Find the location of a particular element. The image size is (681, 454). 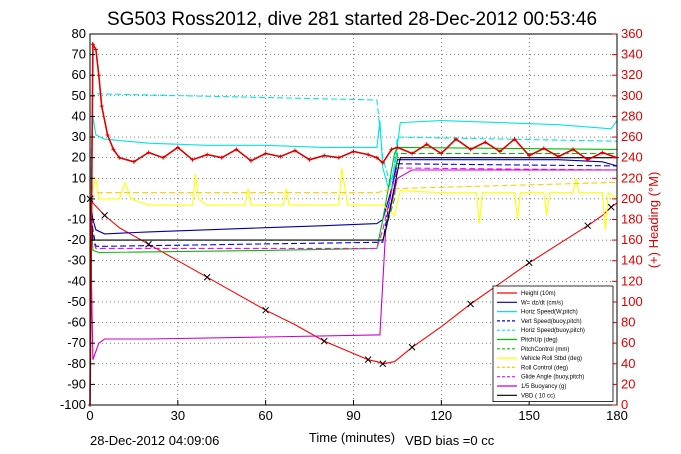

y-tick-label: -20 is located at coordinates (76, 239).